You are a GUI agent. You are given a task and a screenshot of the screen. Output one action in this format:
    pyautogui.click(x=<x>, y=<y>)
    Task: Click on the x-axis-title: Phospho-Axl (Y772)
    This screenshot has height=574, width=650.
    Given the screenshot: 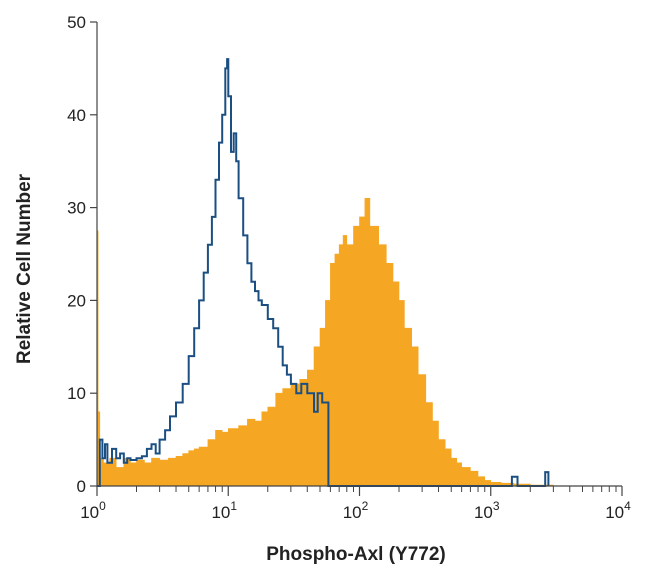 What is the action you would take?
    pyautogui.click(x=355, y=554)
    